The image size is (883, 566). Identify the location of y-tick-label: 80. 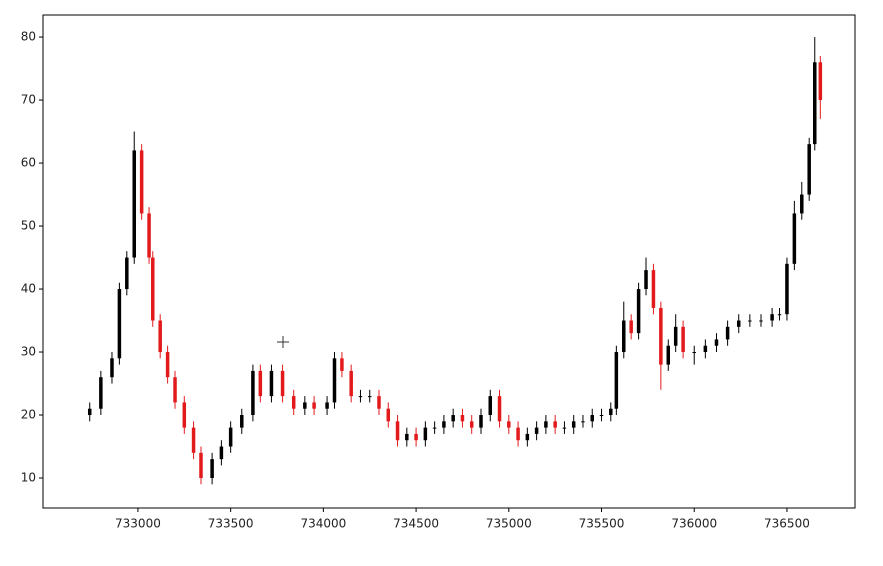
(28, 37).